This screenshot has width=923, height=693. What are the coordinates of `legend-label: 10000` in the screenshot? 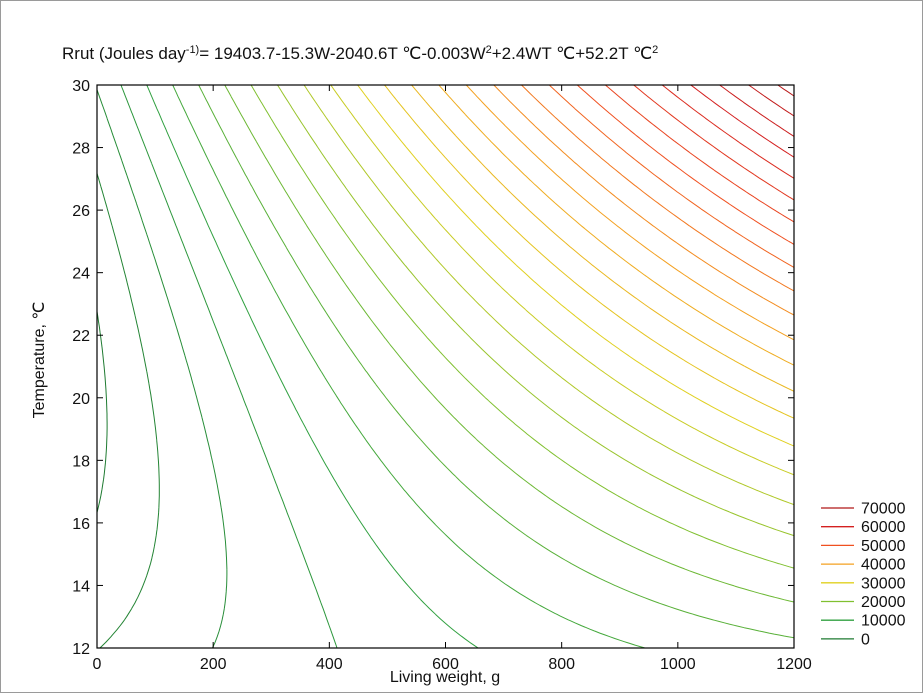 It's located at (883, 621).